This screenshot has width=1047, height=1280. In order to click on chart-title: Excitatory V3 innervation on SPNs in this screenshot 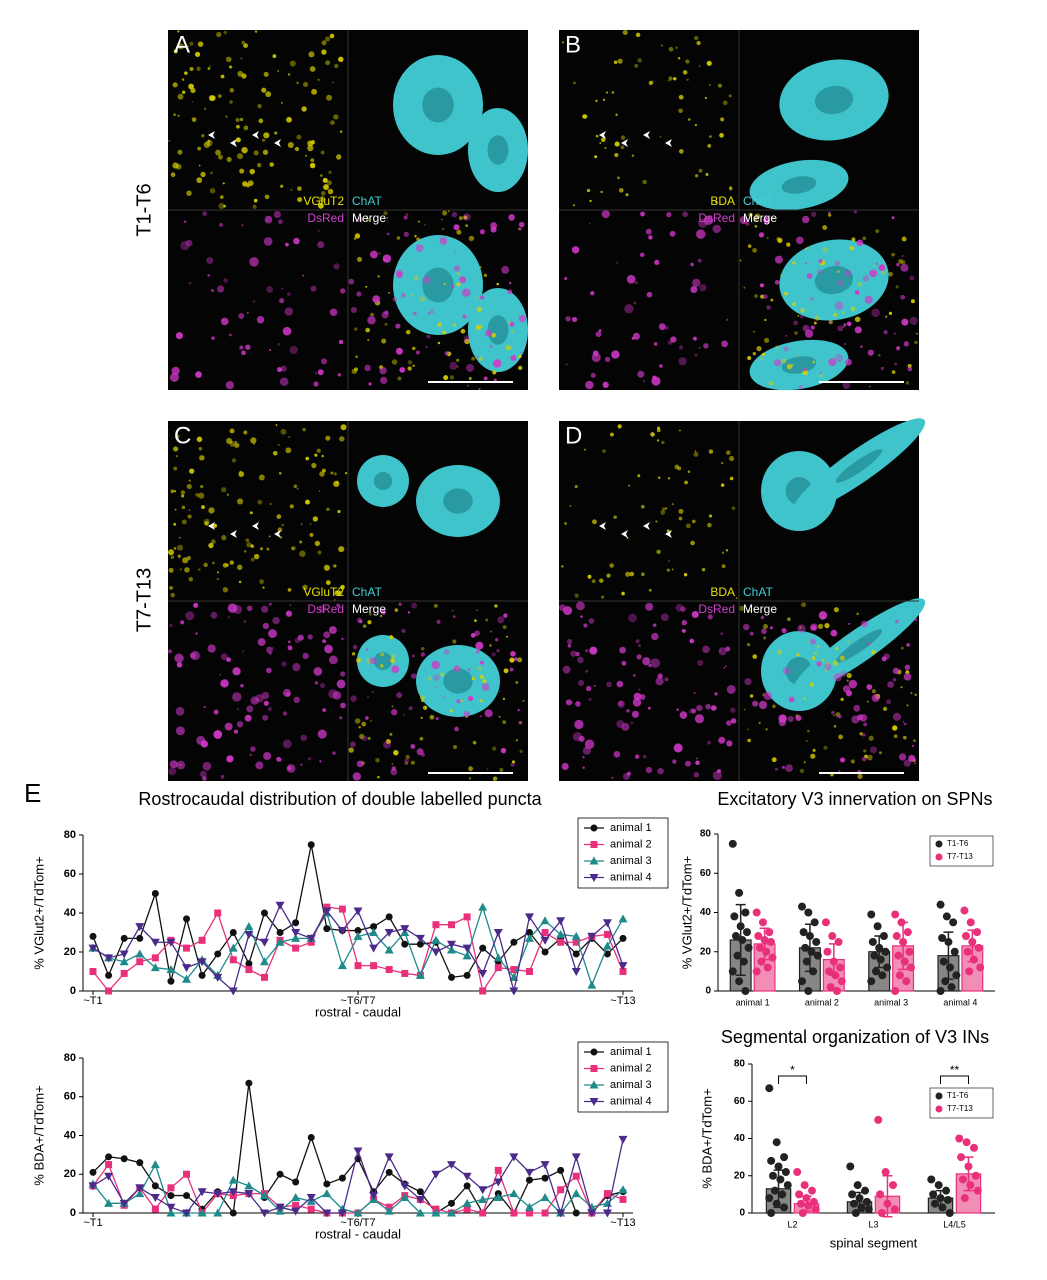, I will do `click(854, 799)`.